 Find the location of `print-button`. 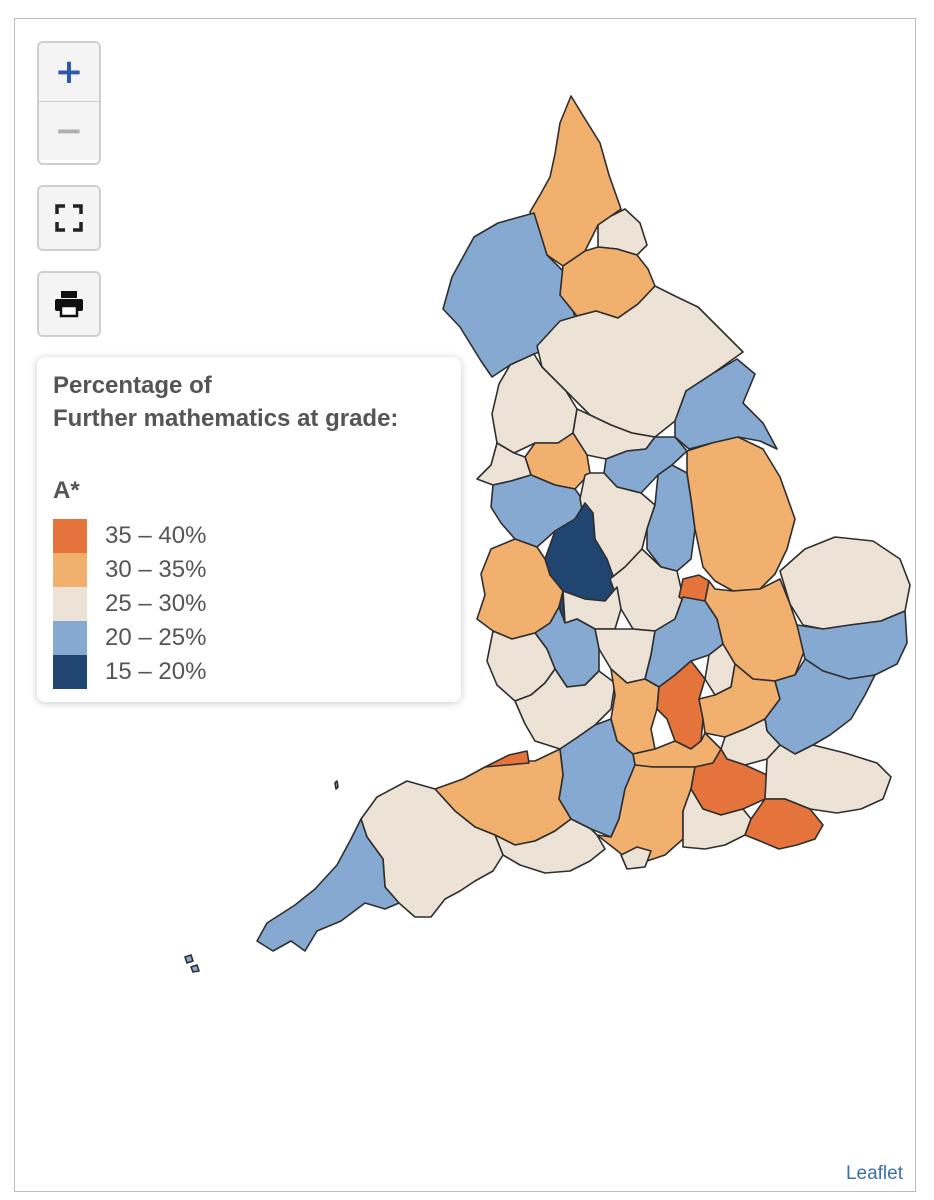

print-button is located at coordinates (69, 304).